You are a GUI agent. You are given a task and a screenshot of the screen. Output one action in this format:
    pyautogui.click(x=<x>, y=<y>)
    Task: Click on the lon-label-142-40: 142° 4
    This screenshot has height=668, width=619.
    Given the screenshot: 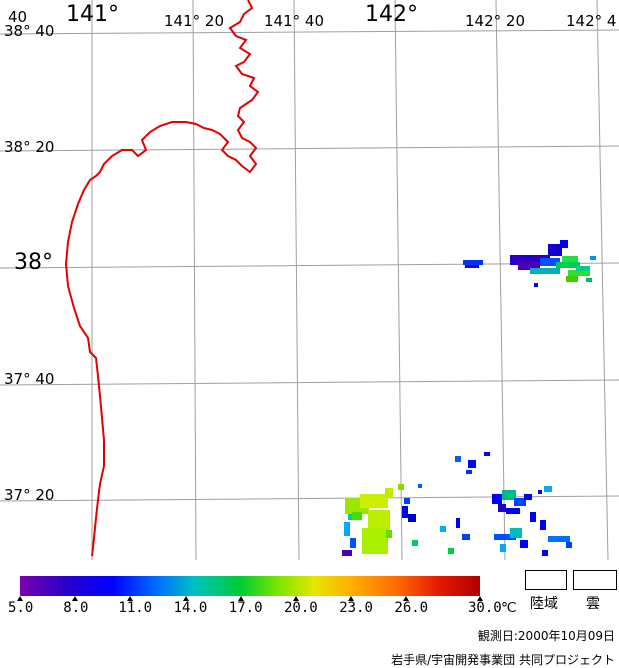 What is the action you would take?
    pyautogui.click(x=591, y=21)
    